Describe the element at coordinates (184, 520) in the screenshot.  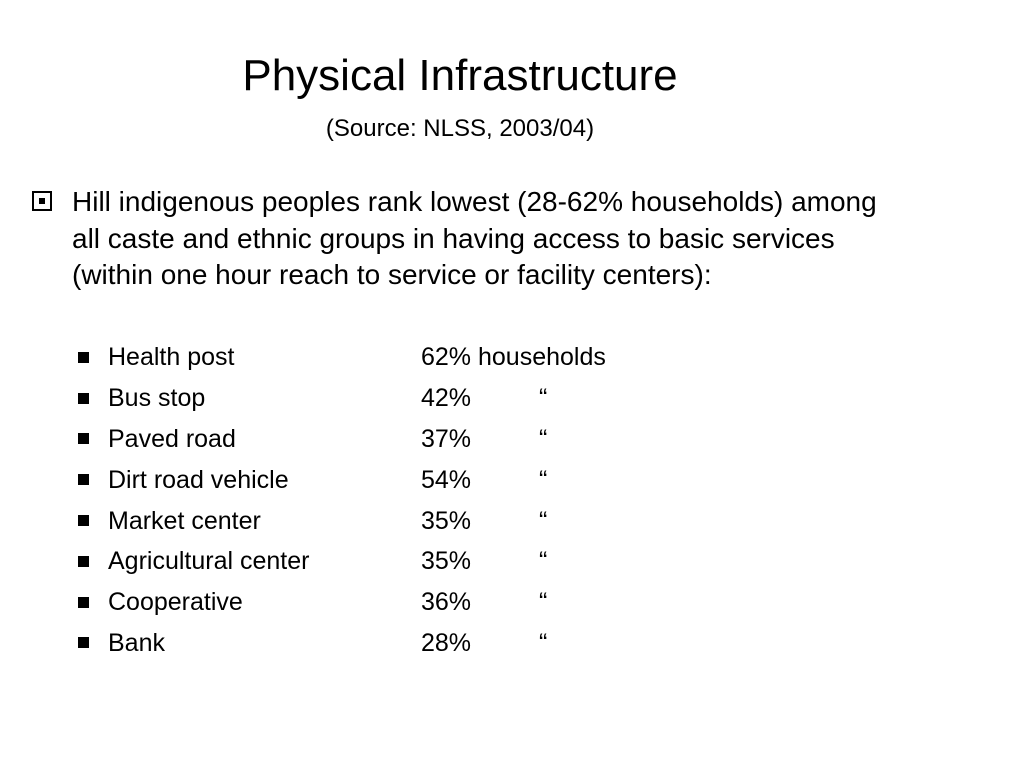
I see `item-label: Market center` at that location.